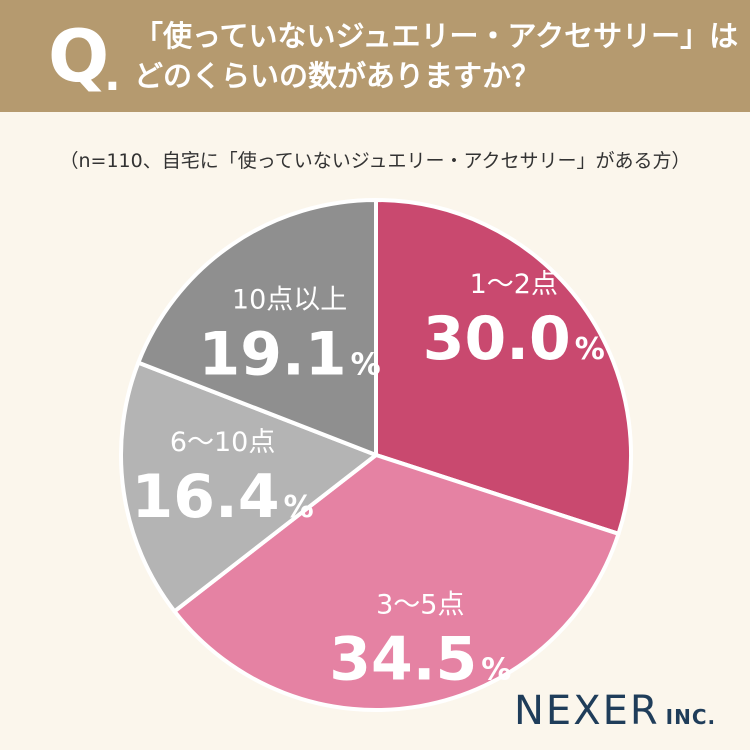 This screenshot has height=750, width=750. I want to click on question-line-2: どのくらいの数がありますか？, so click(337, 76).